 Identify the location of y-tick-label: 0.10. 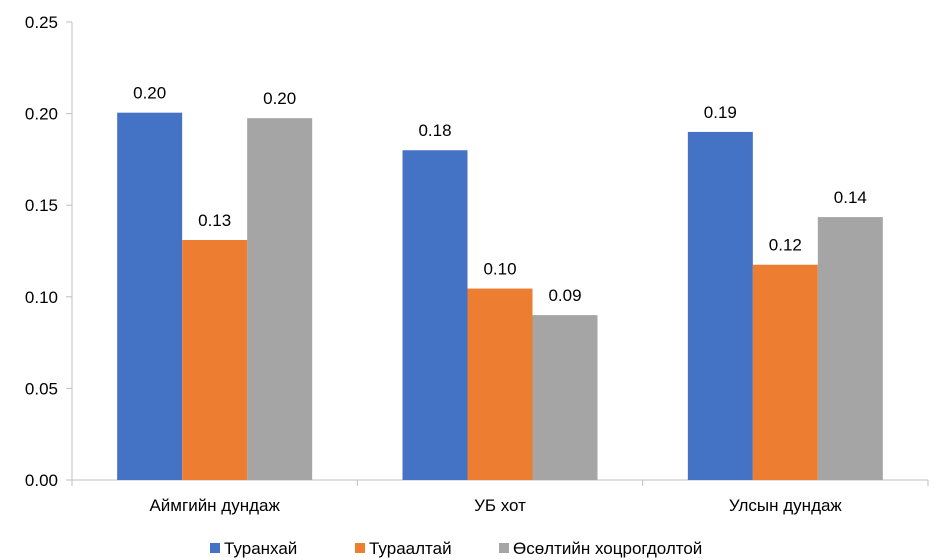
(41, 297).